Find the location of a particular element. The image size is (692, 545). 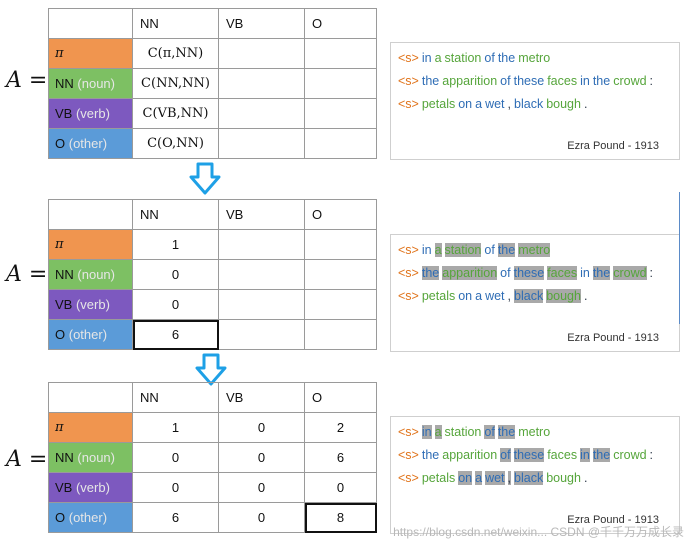

cell-pi-vb: 0 is located at coordinates (261, 427).